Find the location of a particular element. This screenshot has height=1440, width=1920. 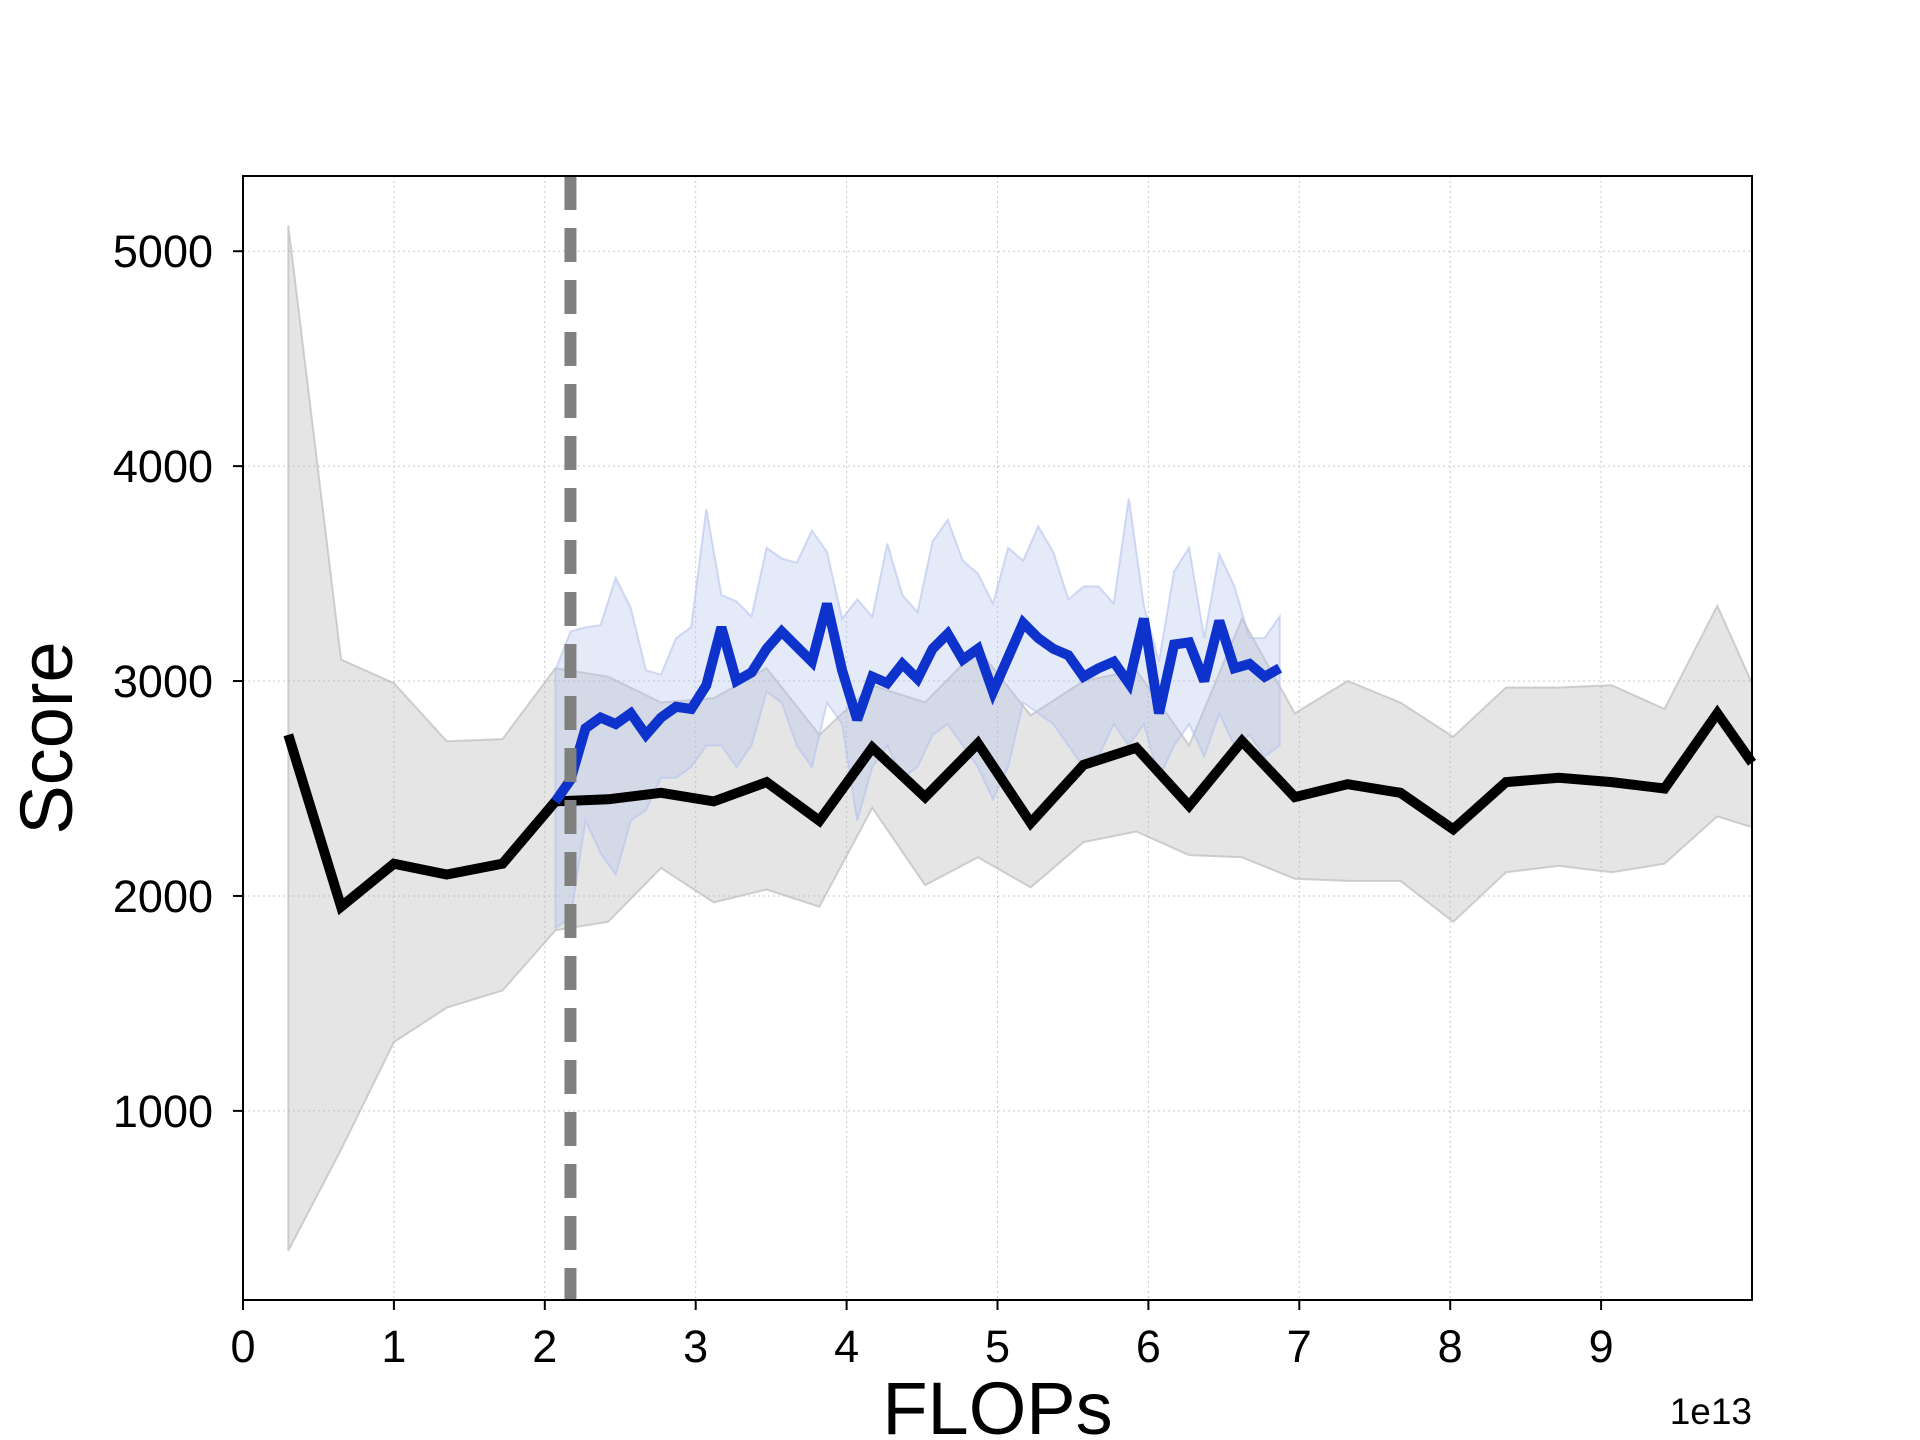

y-tick-label: 3000 is located at coordinates (163, 681).